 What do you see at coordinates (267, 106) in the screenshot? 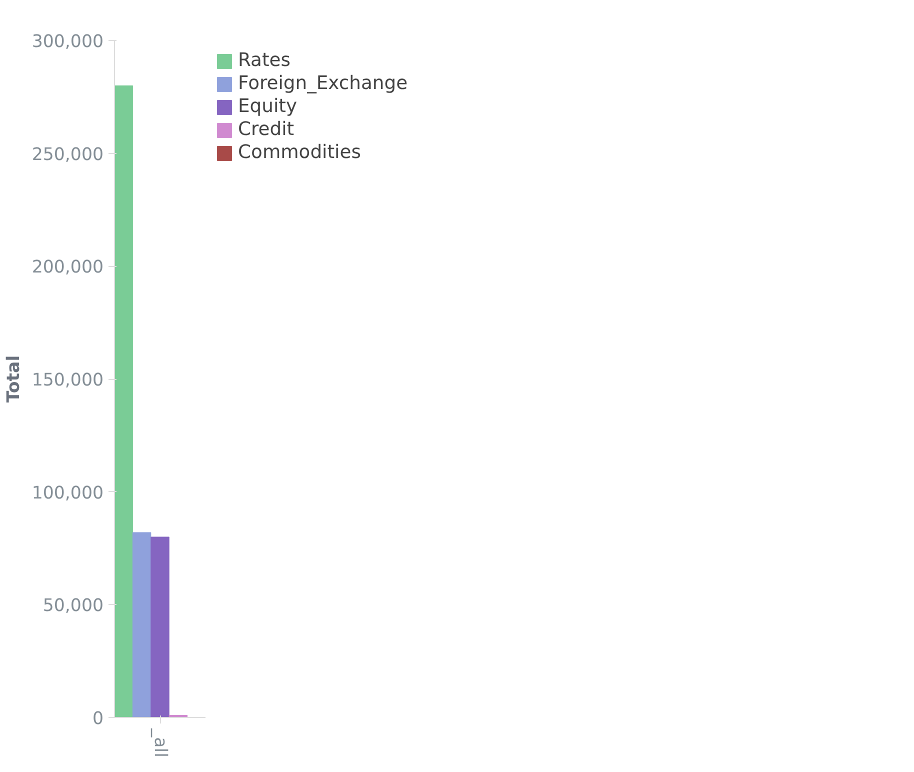
I see `legend-label: Equity` at bounding box center [267, 106].